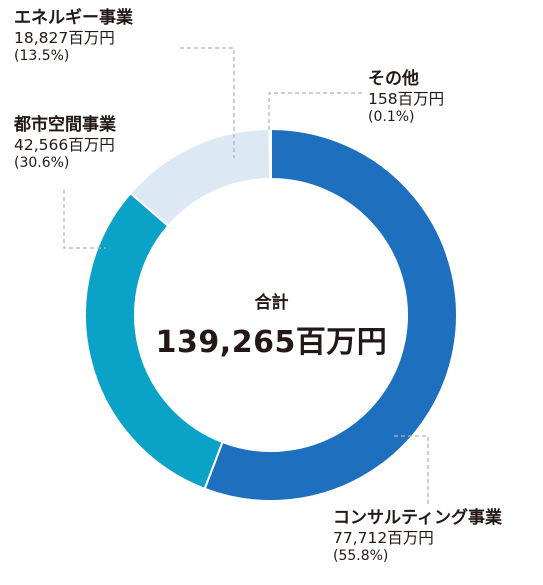  What do you see at coordinates (84, 219) in the screenshot?
I see `leader-urban` at bounding box center [84, 219].